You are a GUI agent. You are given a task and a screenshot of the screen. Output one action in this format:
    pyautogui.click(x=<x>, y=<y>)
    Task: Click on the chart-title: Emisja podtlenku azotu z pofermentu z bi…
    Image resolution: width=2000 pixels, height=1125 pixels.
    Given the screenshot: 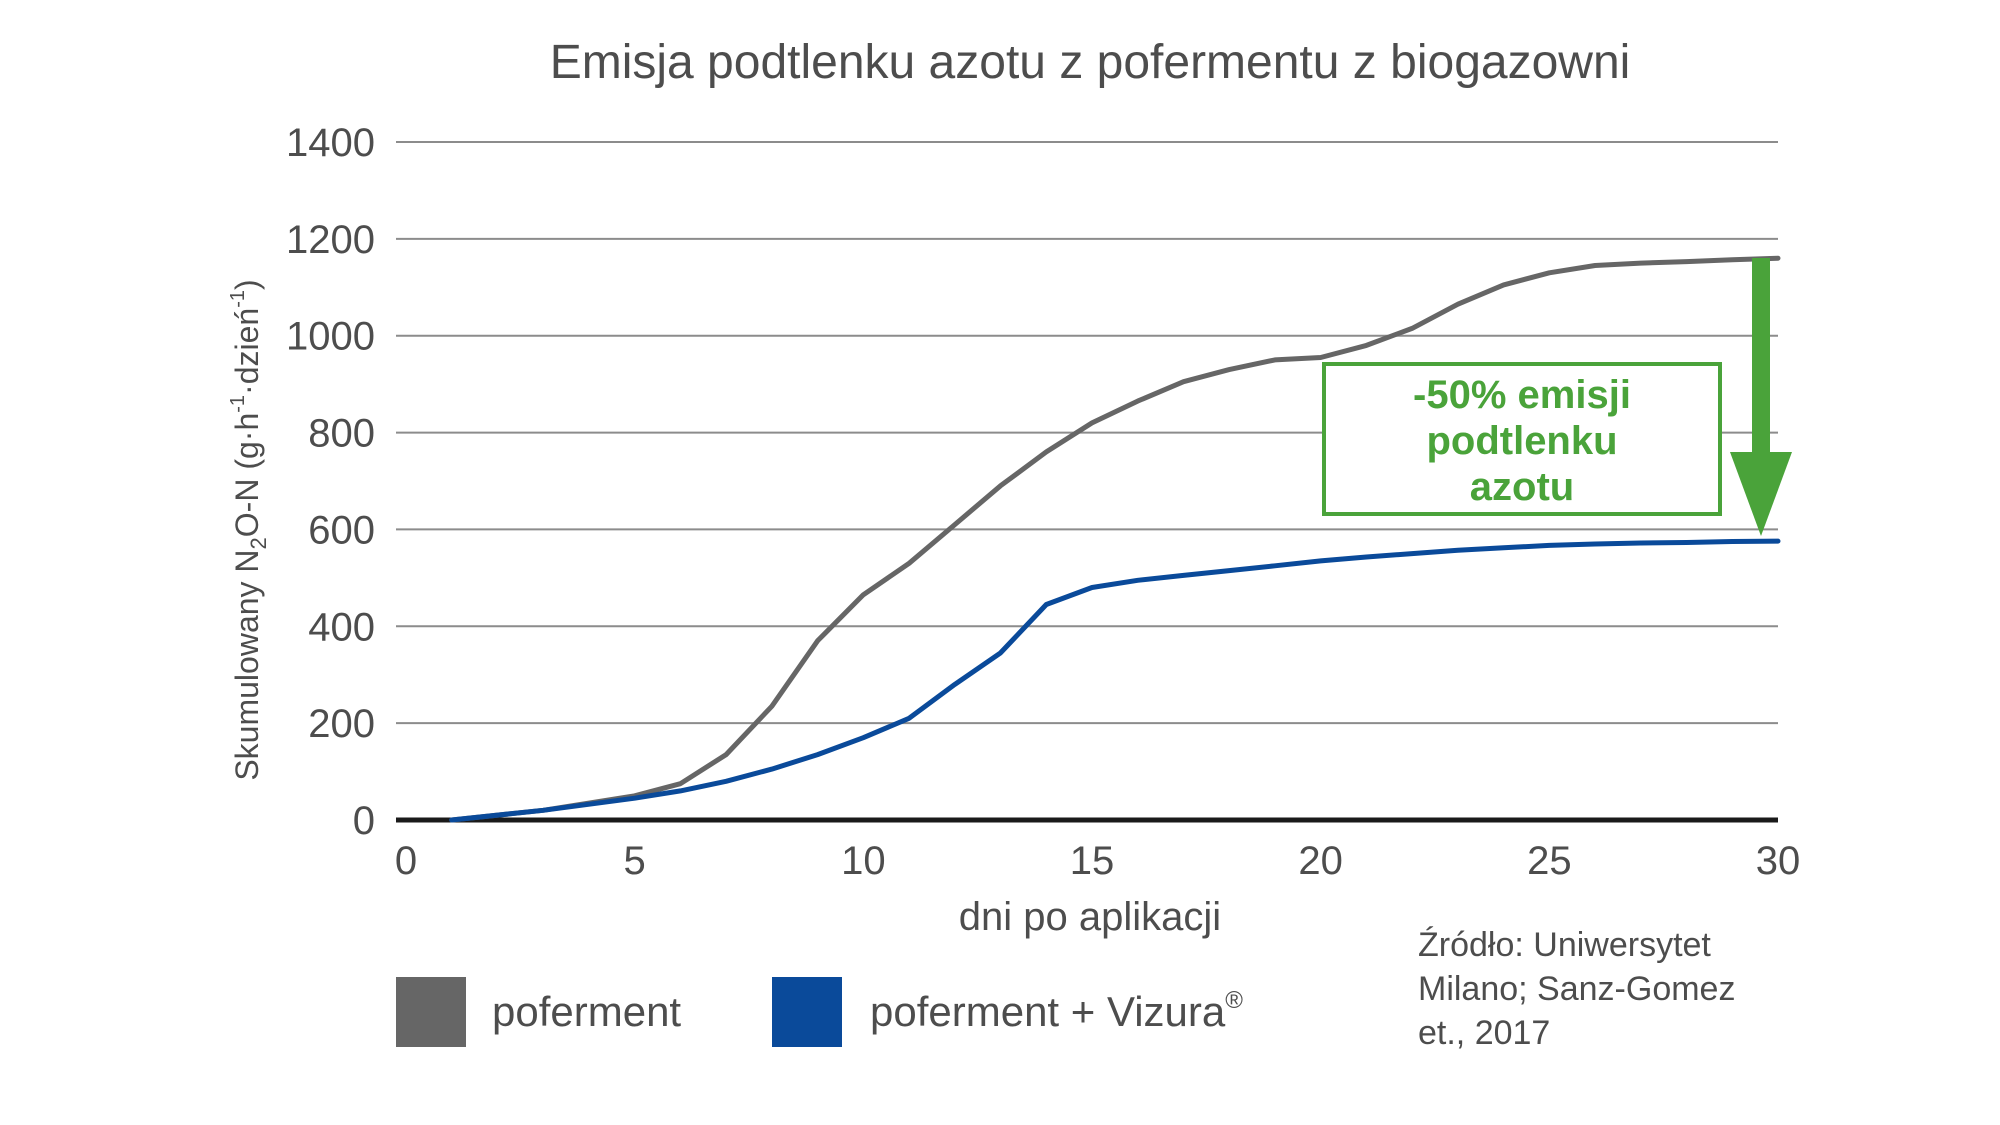 What is the action you would take?
    pyautogui.click(x=1090, y=62)
    